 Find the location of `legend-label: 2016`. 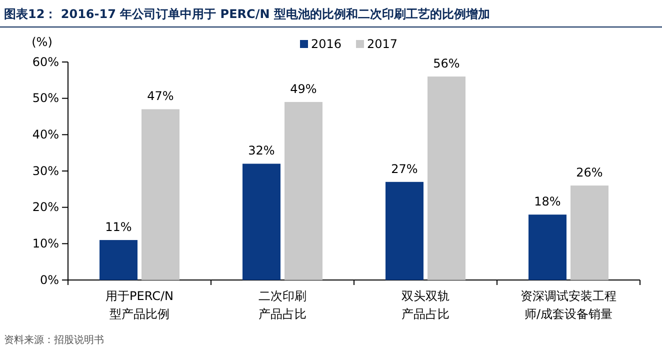

legend-label: 2016 is located at coordinates (326, 44).